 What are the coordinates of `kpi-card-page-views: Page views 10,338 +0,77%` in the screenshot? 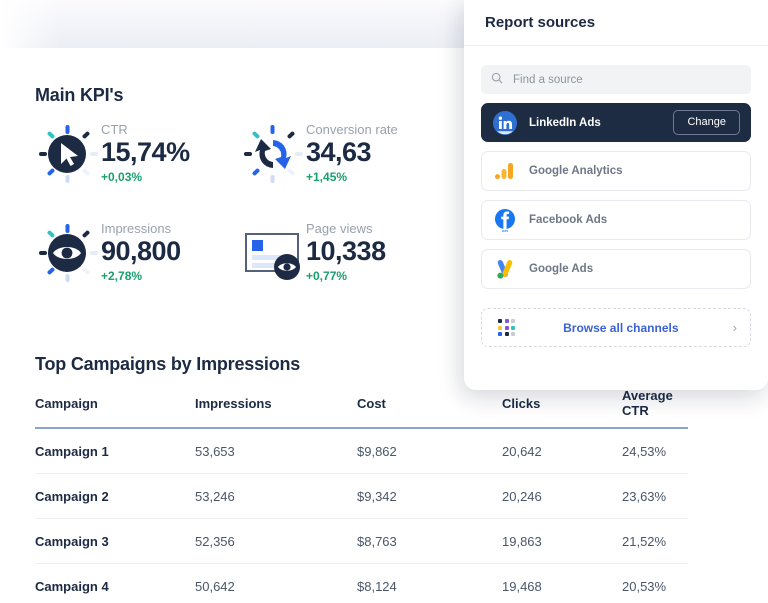 It's located at (342, 253).